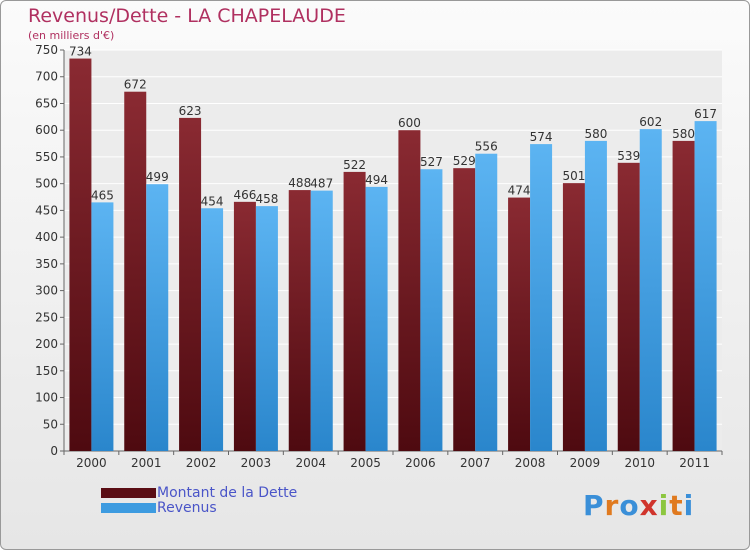 The height and width of the screenshot is (550, 750). Describe the element at coordinates (694, 463) in the screenshot. I see `x-tick-label: 2011` at that location.